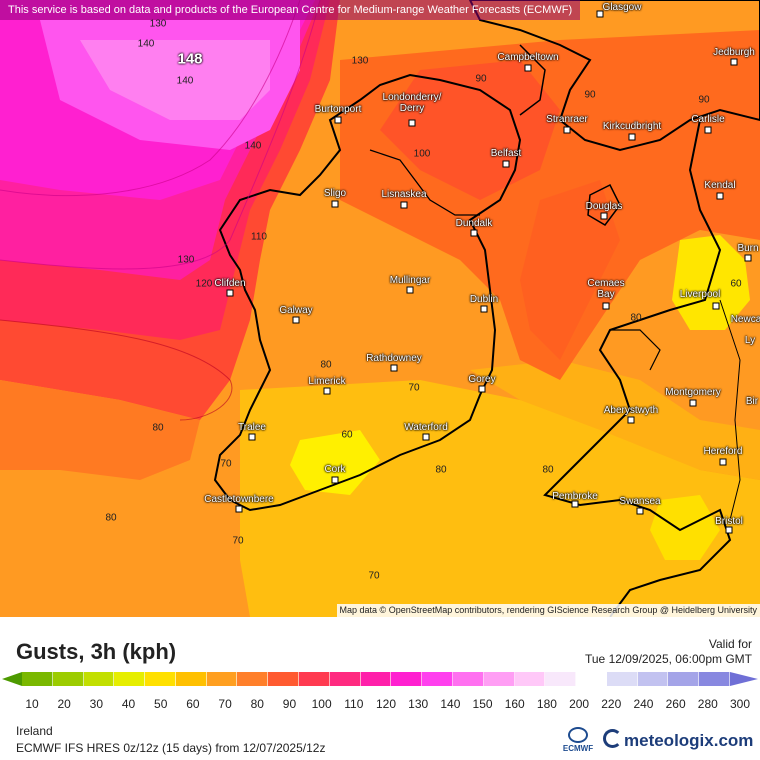 The width and height of the screenshot is (760, 760). Describe the element at coordinates (410, 280) in the screenshot. I see `city-label: Mullingar` at that location.